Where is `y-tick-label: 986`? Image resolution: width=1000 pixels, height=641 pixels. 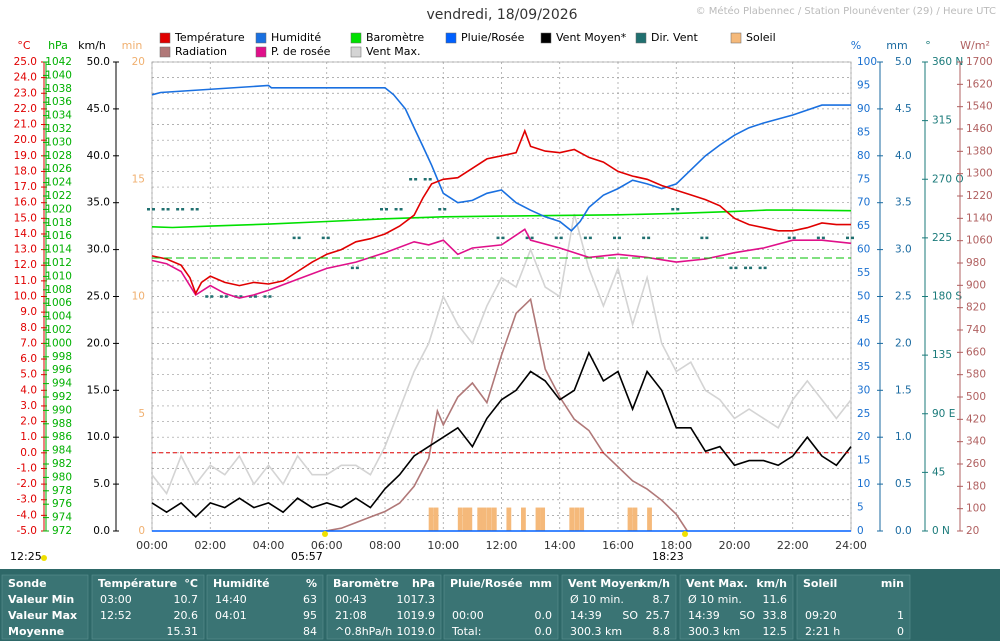
y-tick-label: 986 is located at coordinates (62, 437).